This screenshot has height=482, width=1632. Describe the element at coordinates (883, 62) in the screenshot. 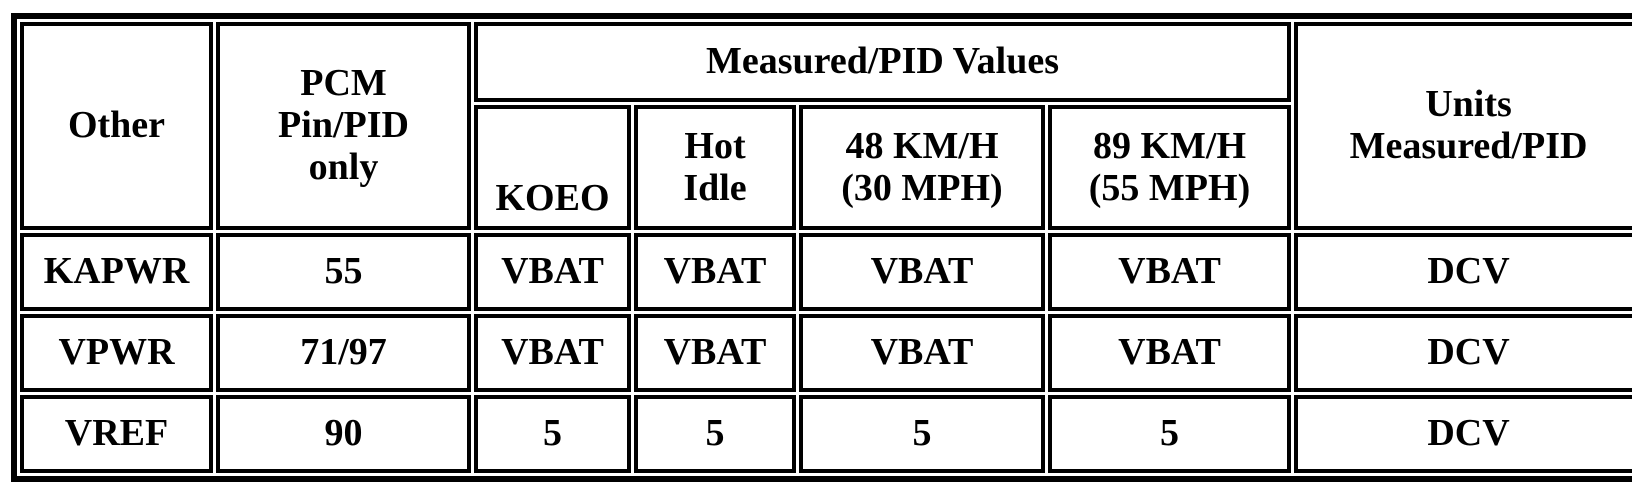

I see `header-cell: Measured/PID Values` at that location.